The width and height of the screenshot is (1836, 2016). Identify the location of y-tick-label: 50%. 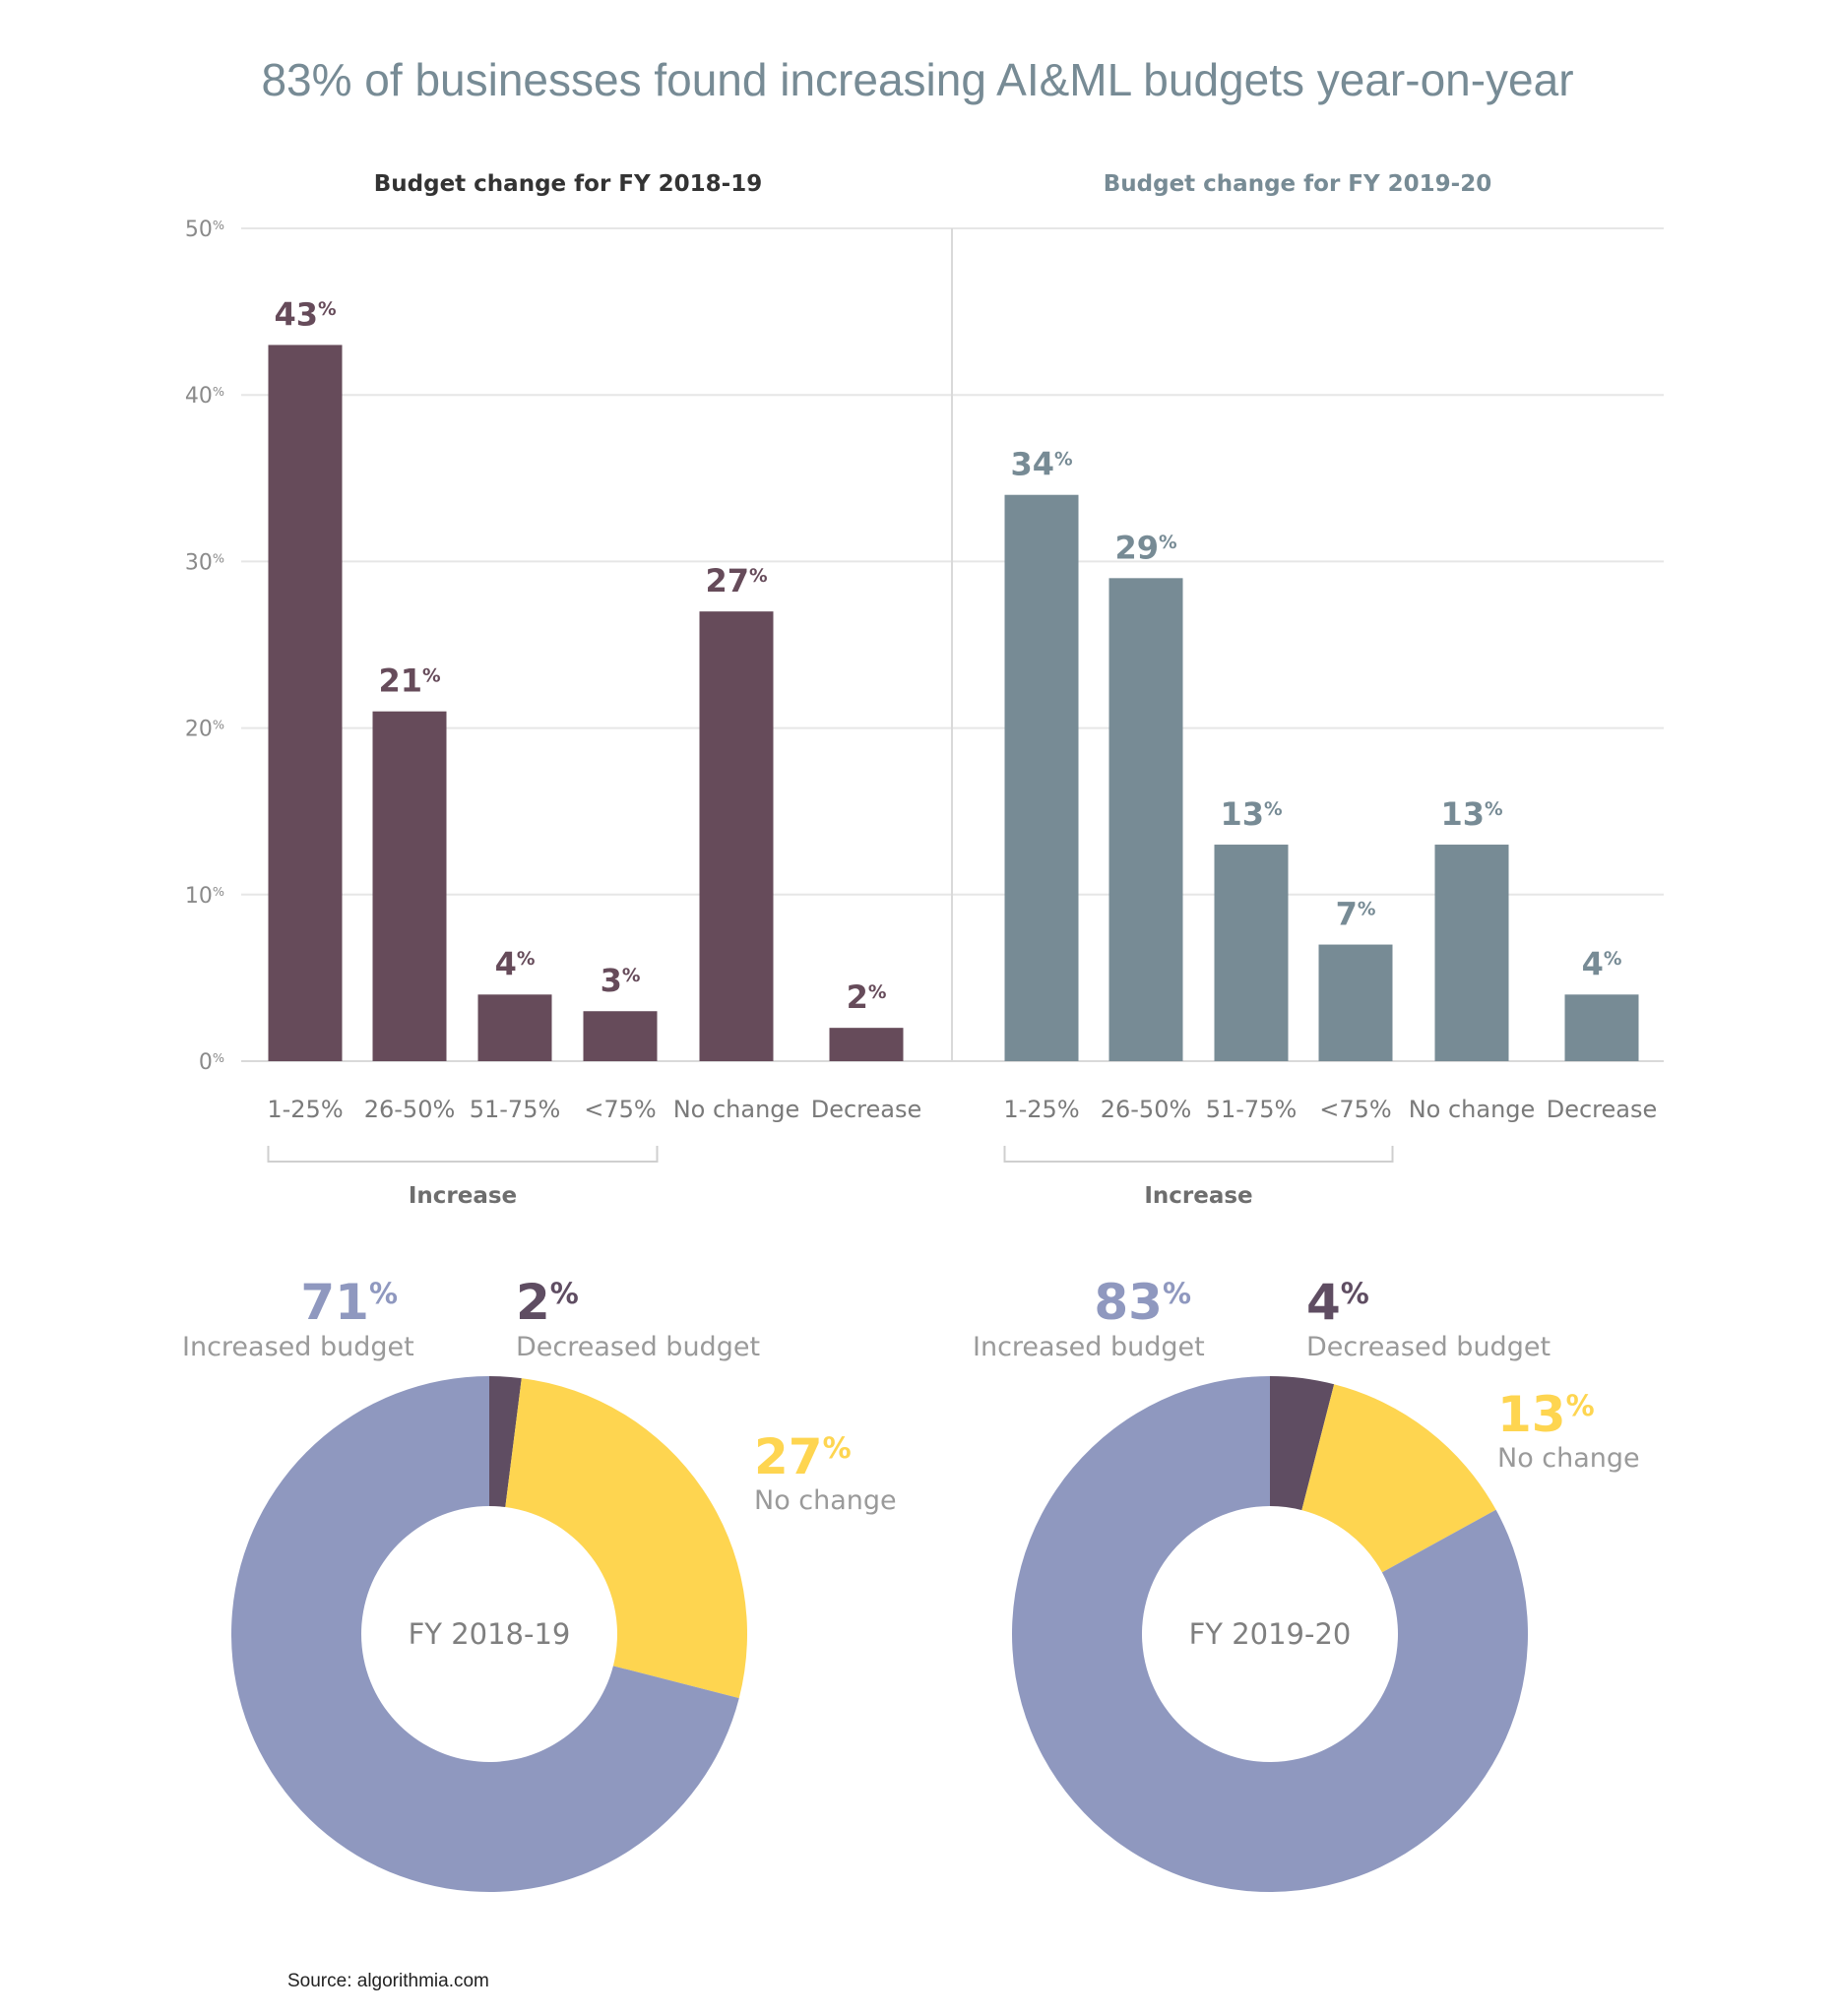
(204, 230).